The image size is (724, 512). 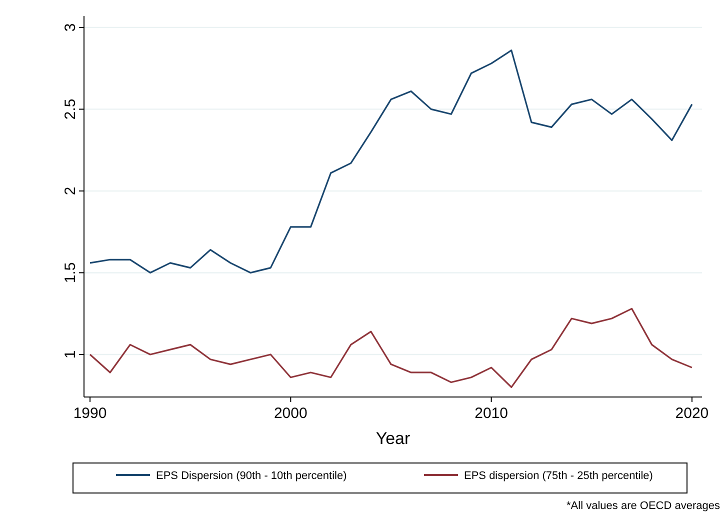 What do you see at coordinates (70, 191) in the screenshot?
I see `y-tick-label: 2` at bounding box center [70, 191].